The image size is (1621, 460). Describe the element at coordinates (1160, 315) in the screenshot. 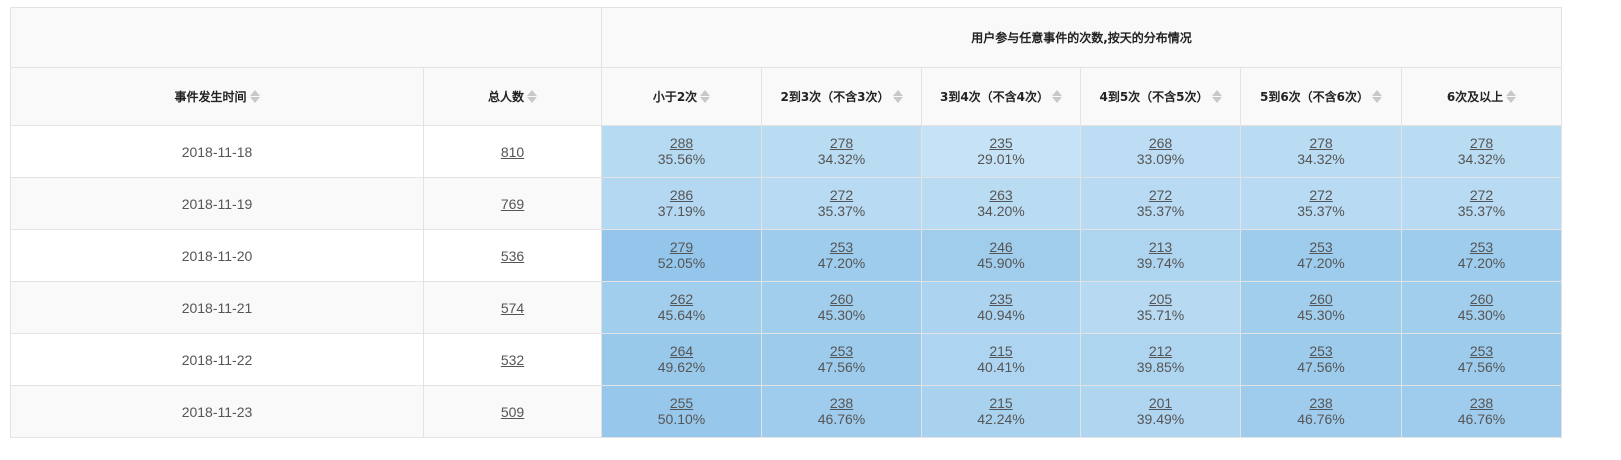

I see `percent-value: 35.71%` at that location.